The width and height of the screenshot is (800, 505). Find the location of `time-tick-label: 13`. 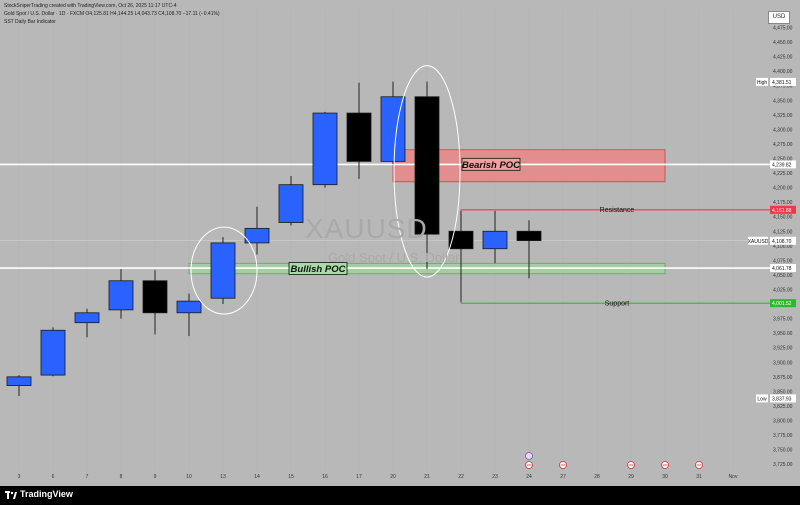

time-tick-label: 13 is located at coordinates (223, 477).